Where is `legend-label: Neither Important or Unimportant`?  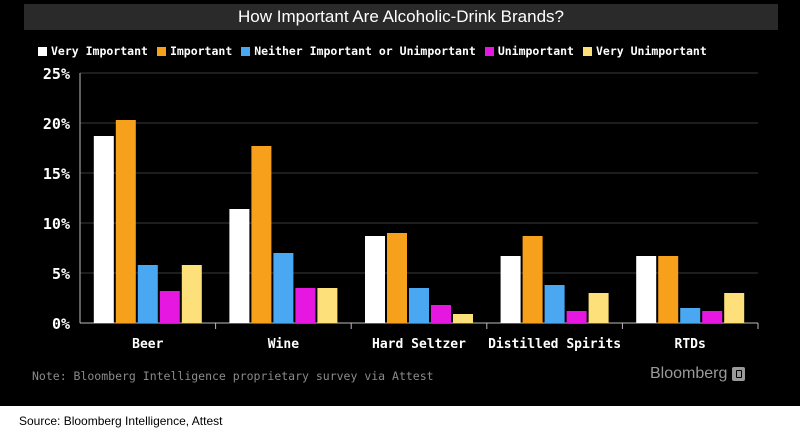 legend-label: Neither Important or Unimportant is located at coordinates (365, 51).